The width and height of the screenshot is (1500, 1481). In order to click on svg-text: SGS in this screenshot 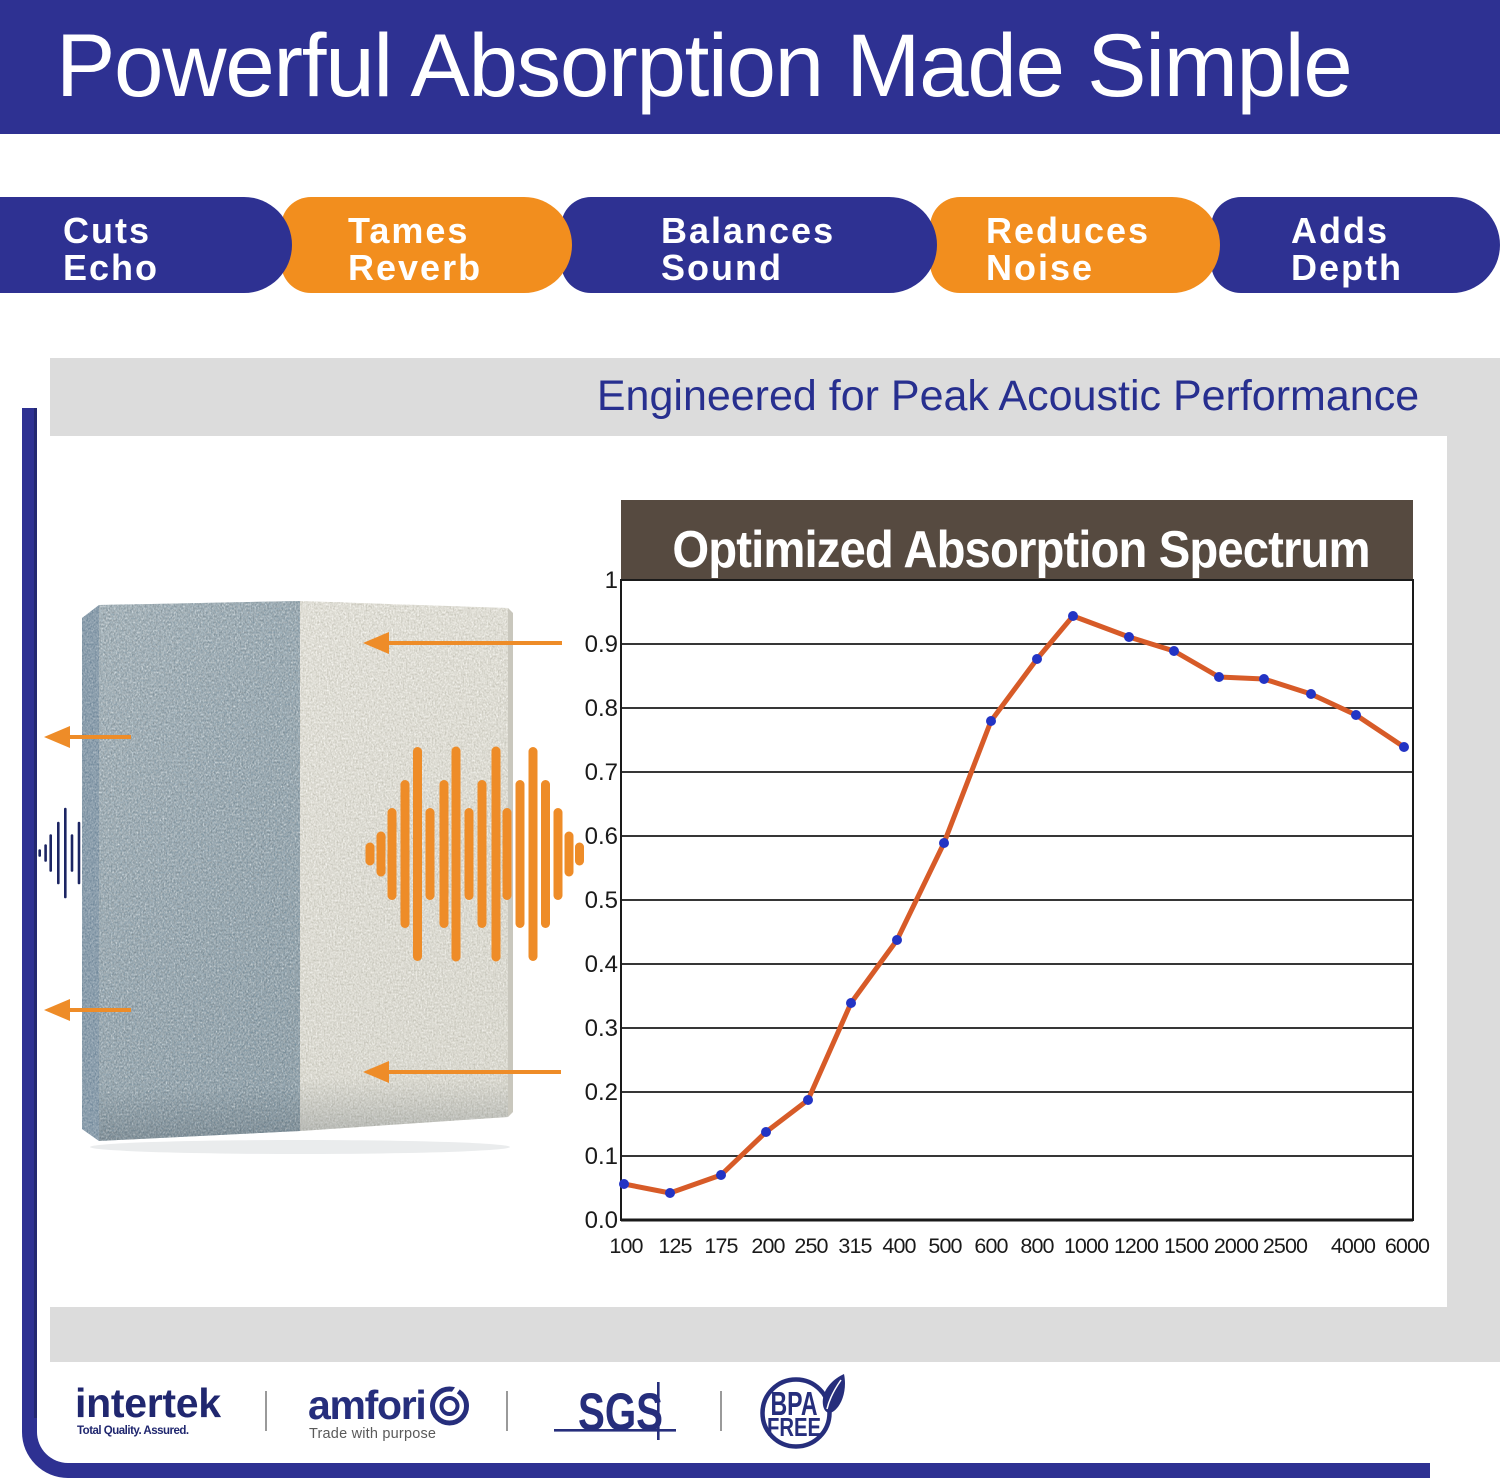, I will do `click(620, 1412)`.